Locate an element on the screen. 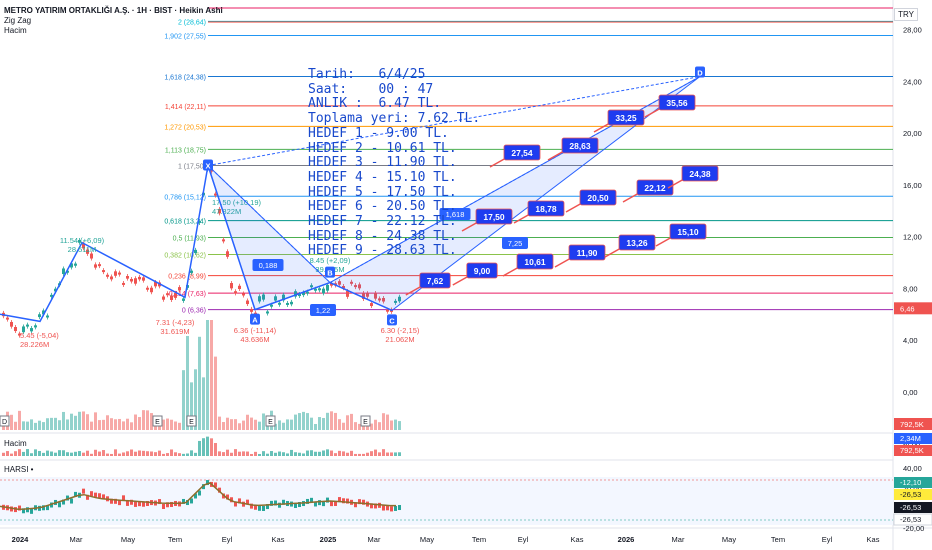 The image size is (932, 550). target-arrow is located at coordinates (631, 197).